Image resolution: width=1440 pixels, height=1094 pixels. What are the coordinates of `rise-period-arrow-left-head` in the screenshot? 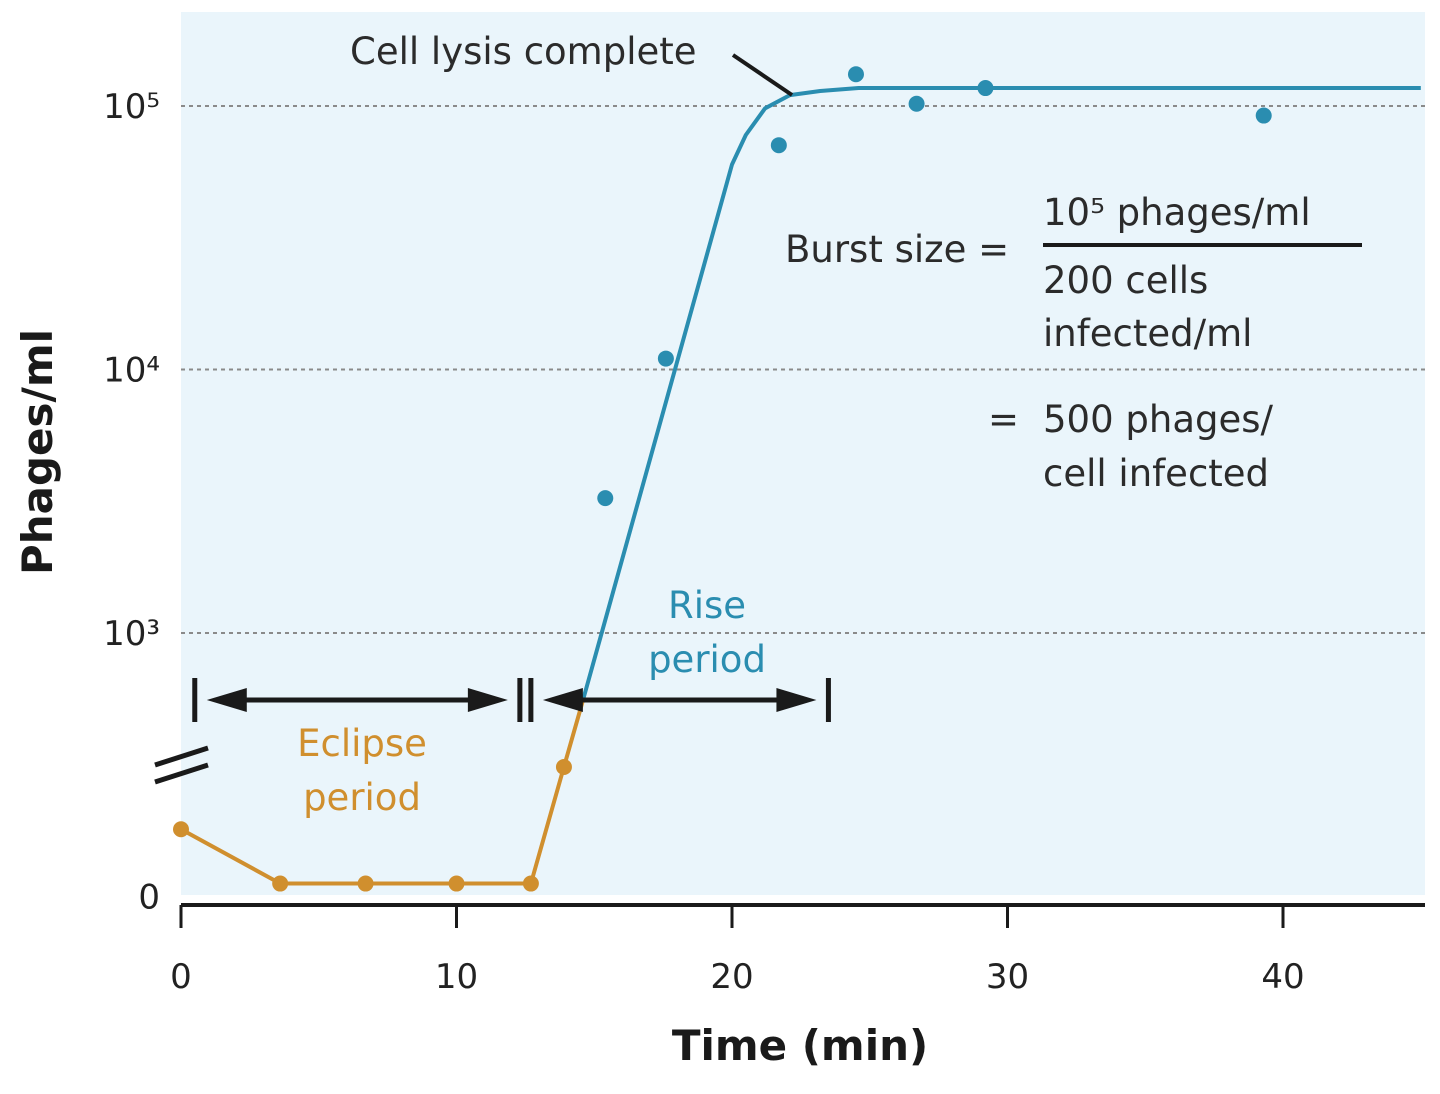 It's located at (562, 700).